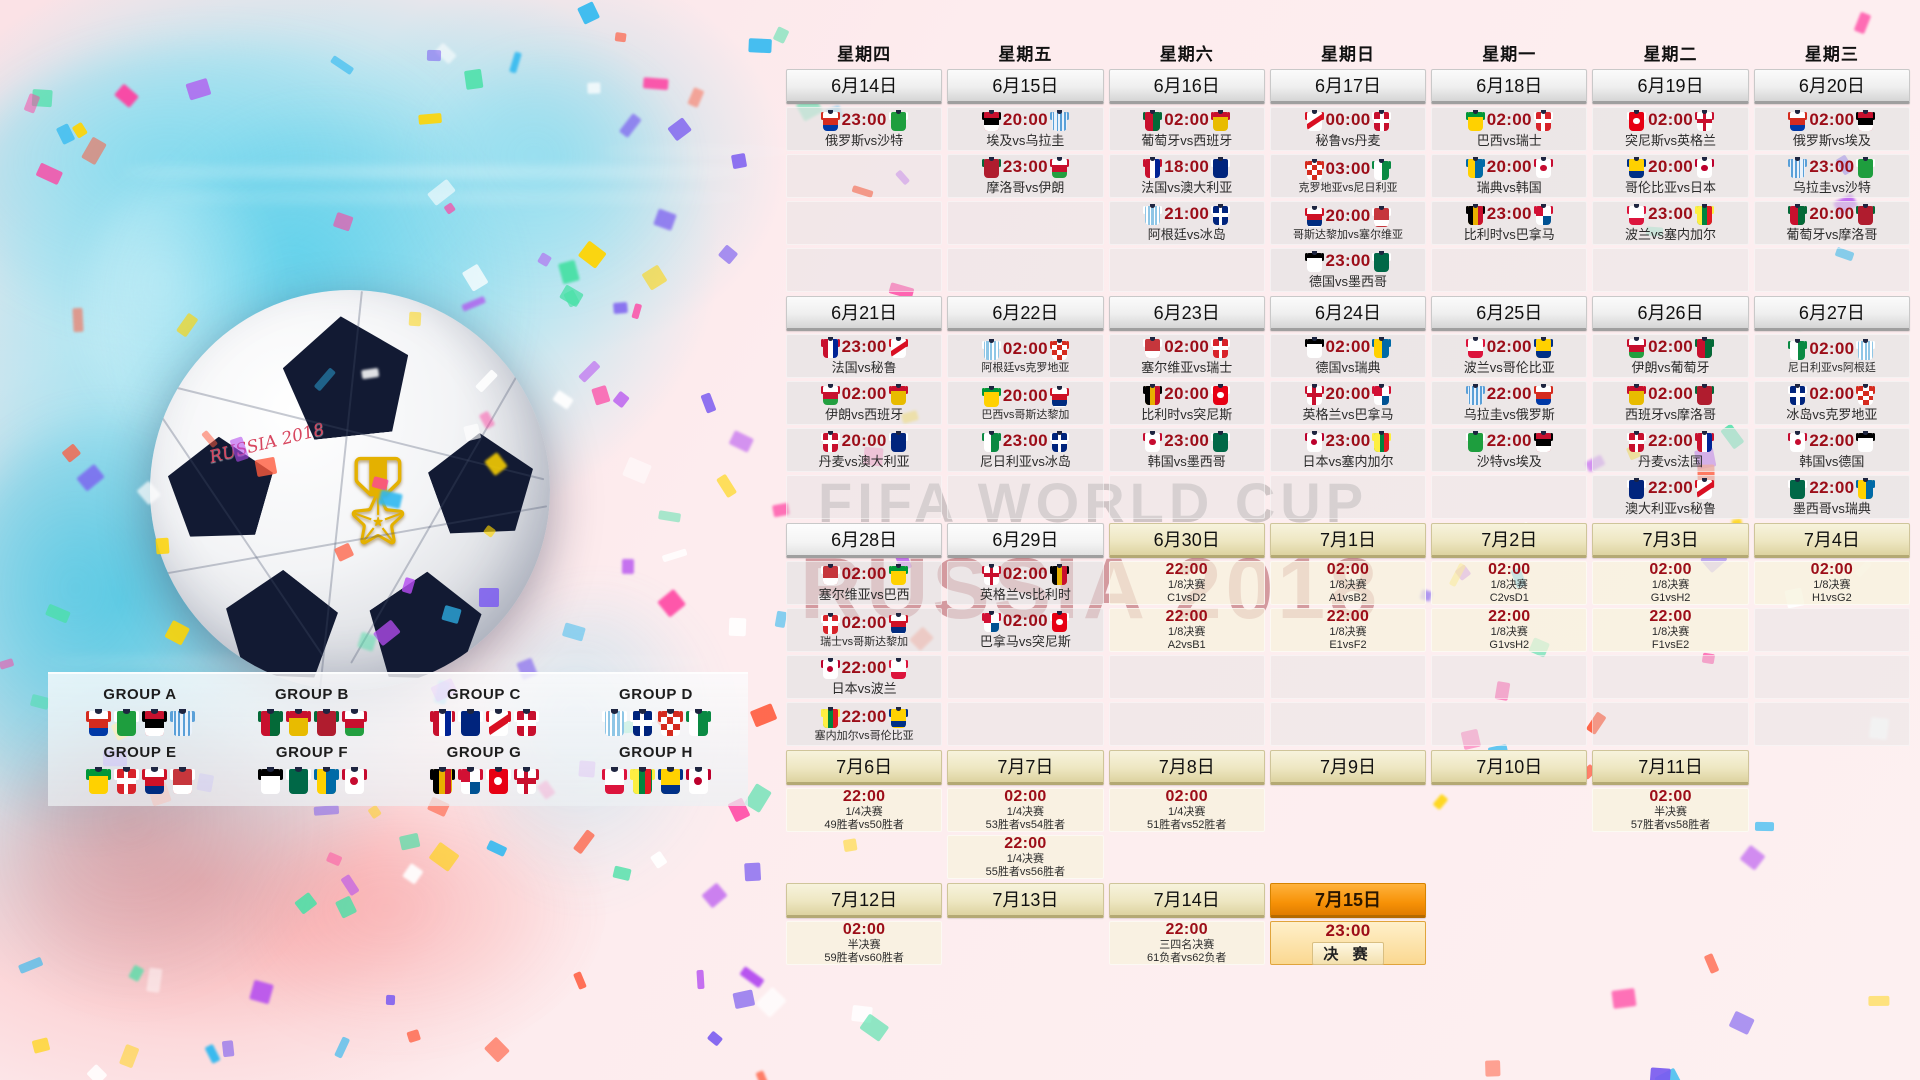  Describe the element at coordinates (864, 129) in the screenshot. I see `match-card: 23:00 俄罗斯vs沙特` at that location.